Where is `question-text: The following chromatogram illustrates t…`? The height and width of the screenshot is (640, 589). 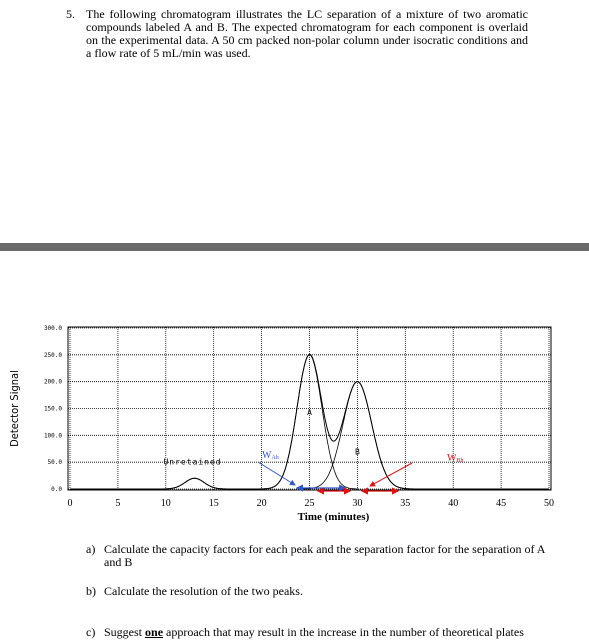
question-text: The following chromatogram illustrates t… is located at coordinates (307, 33).